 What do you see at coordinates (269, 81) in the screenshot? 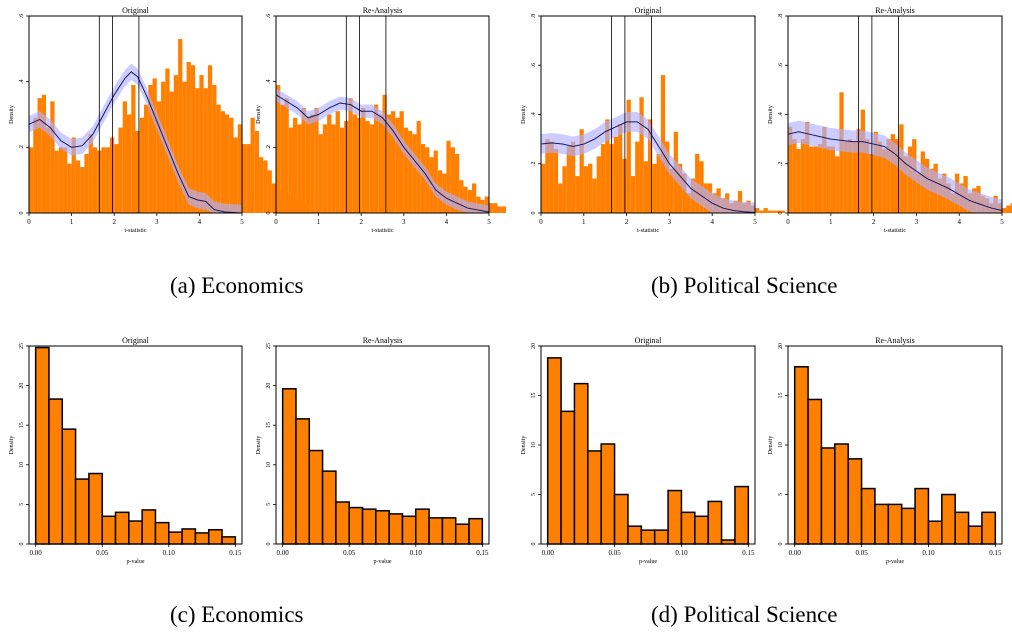
I see `y-tick-label: .4` at bounding box center [269, 81].